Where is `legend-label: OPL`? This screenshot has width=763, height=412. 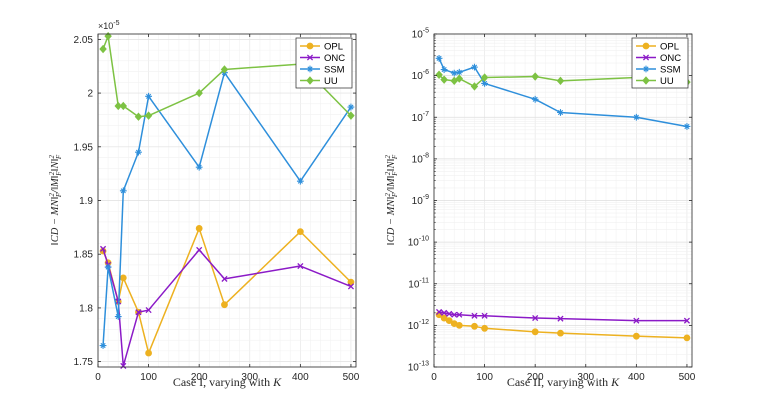
legend-label: OPL is located at coordinates (669, 46).